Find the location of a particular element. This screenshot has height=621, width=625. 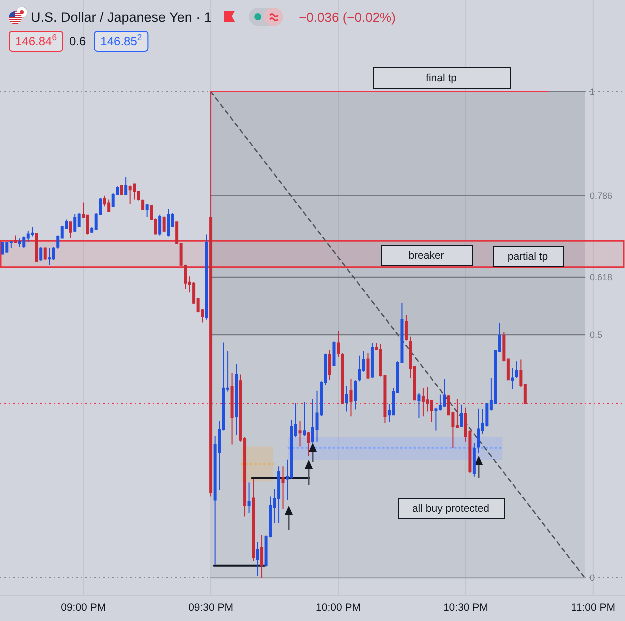

x-tick-label: 09:00 PM is located at coordinates (83, 608).